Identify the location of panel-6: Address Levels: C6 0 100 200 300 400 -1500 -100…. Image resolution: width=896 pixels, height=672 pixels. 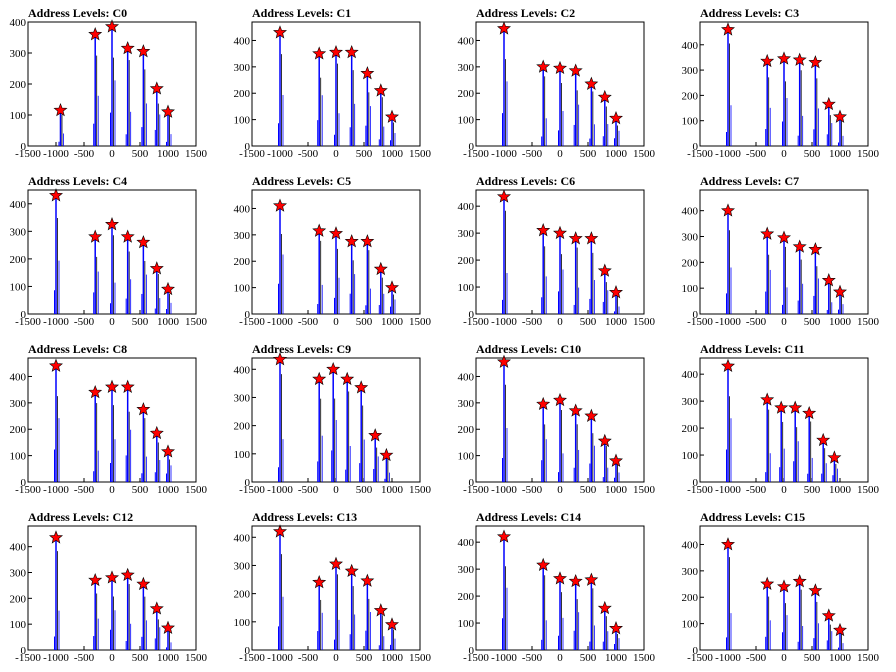
(557, 251).